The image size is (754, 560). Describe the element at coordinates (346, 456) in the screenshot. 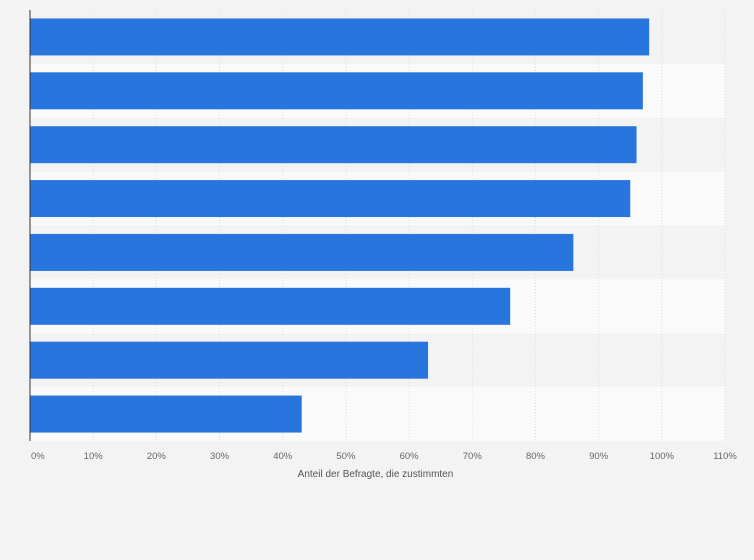

I see `x-tick-label: 50%` at that location.